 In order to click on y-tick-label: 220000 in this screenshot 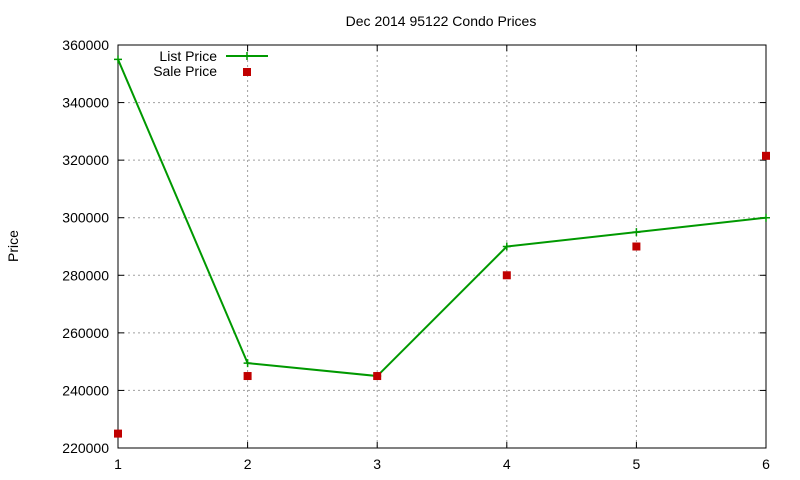, I will do `click(85, 448)`.